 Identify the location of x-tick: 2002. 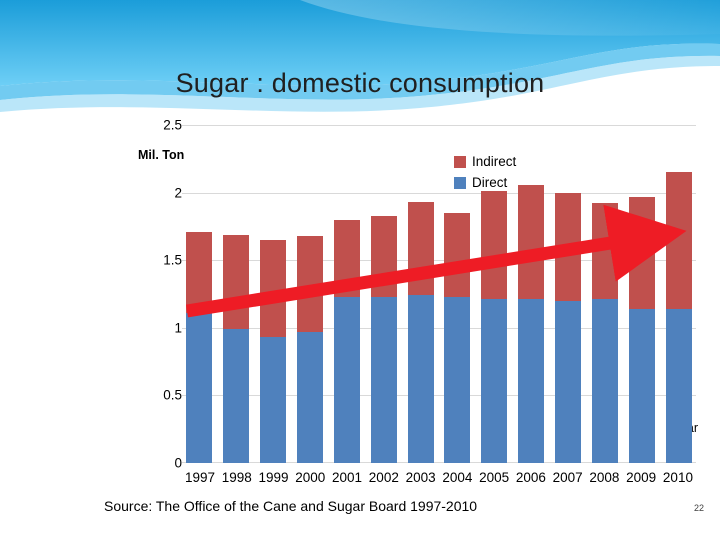
(383, 477).